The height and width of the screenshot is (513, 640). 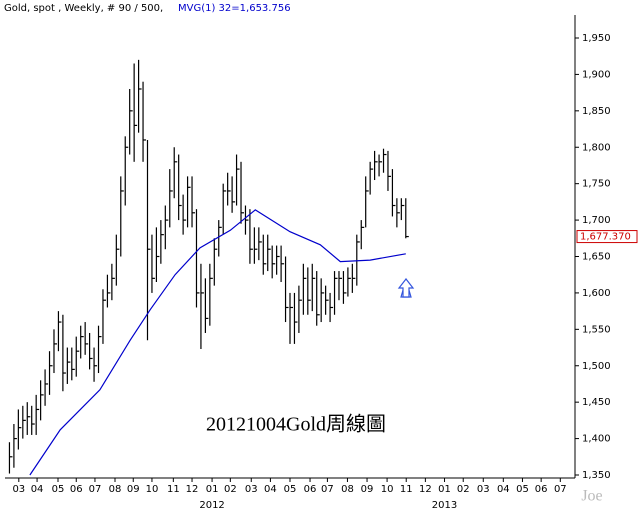 I want to click on y-tick-label: 1,750, so click(x=596, y=184).